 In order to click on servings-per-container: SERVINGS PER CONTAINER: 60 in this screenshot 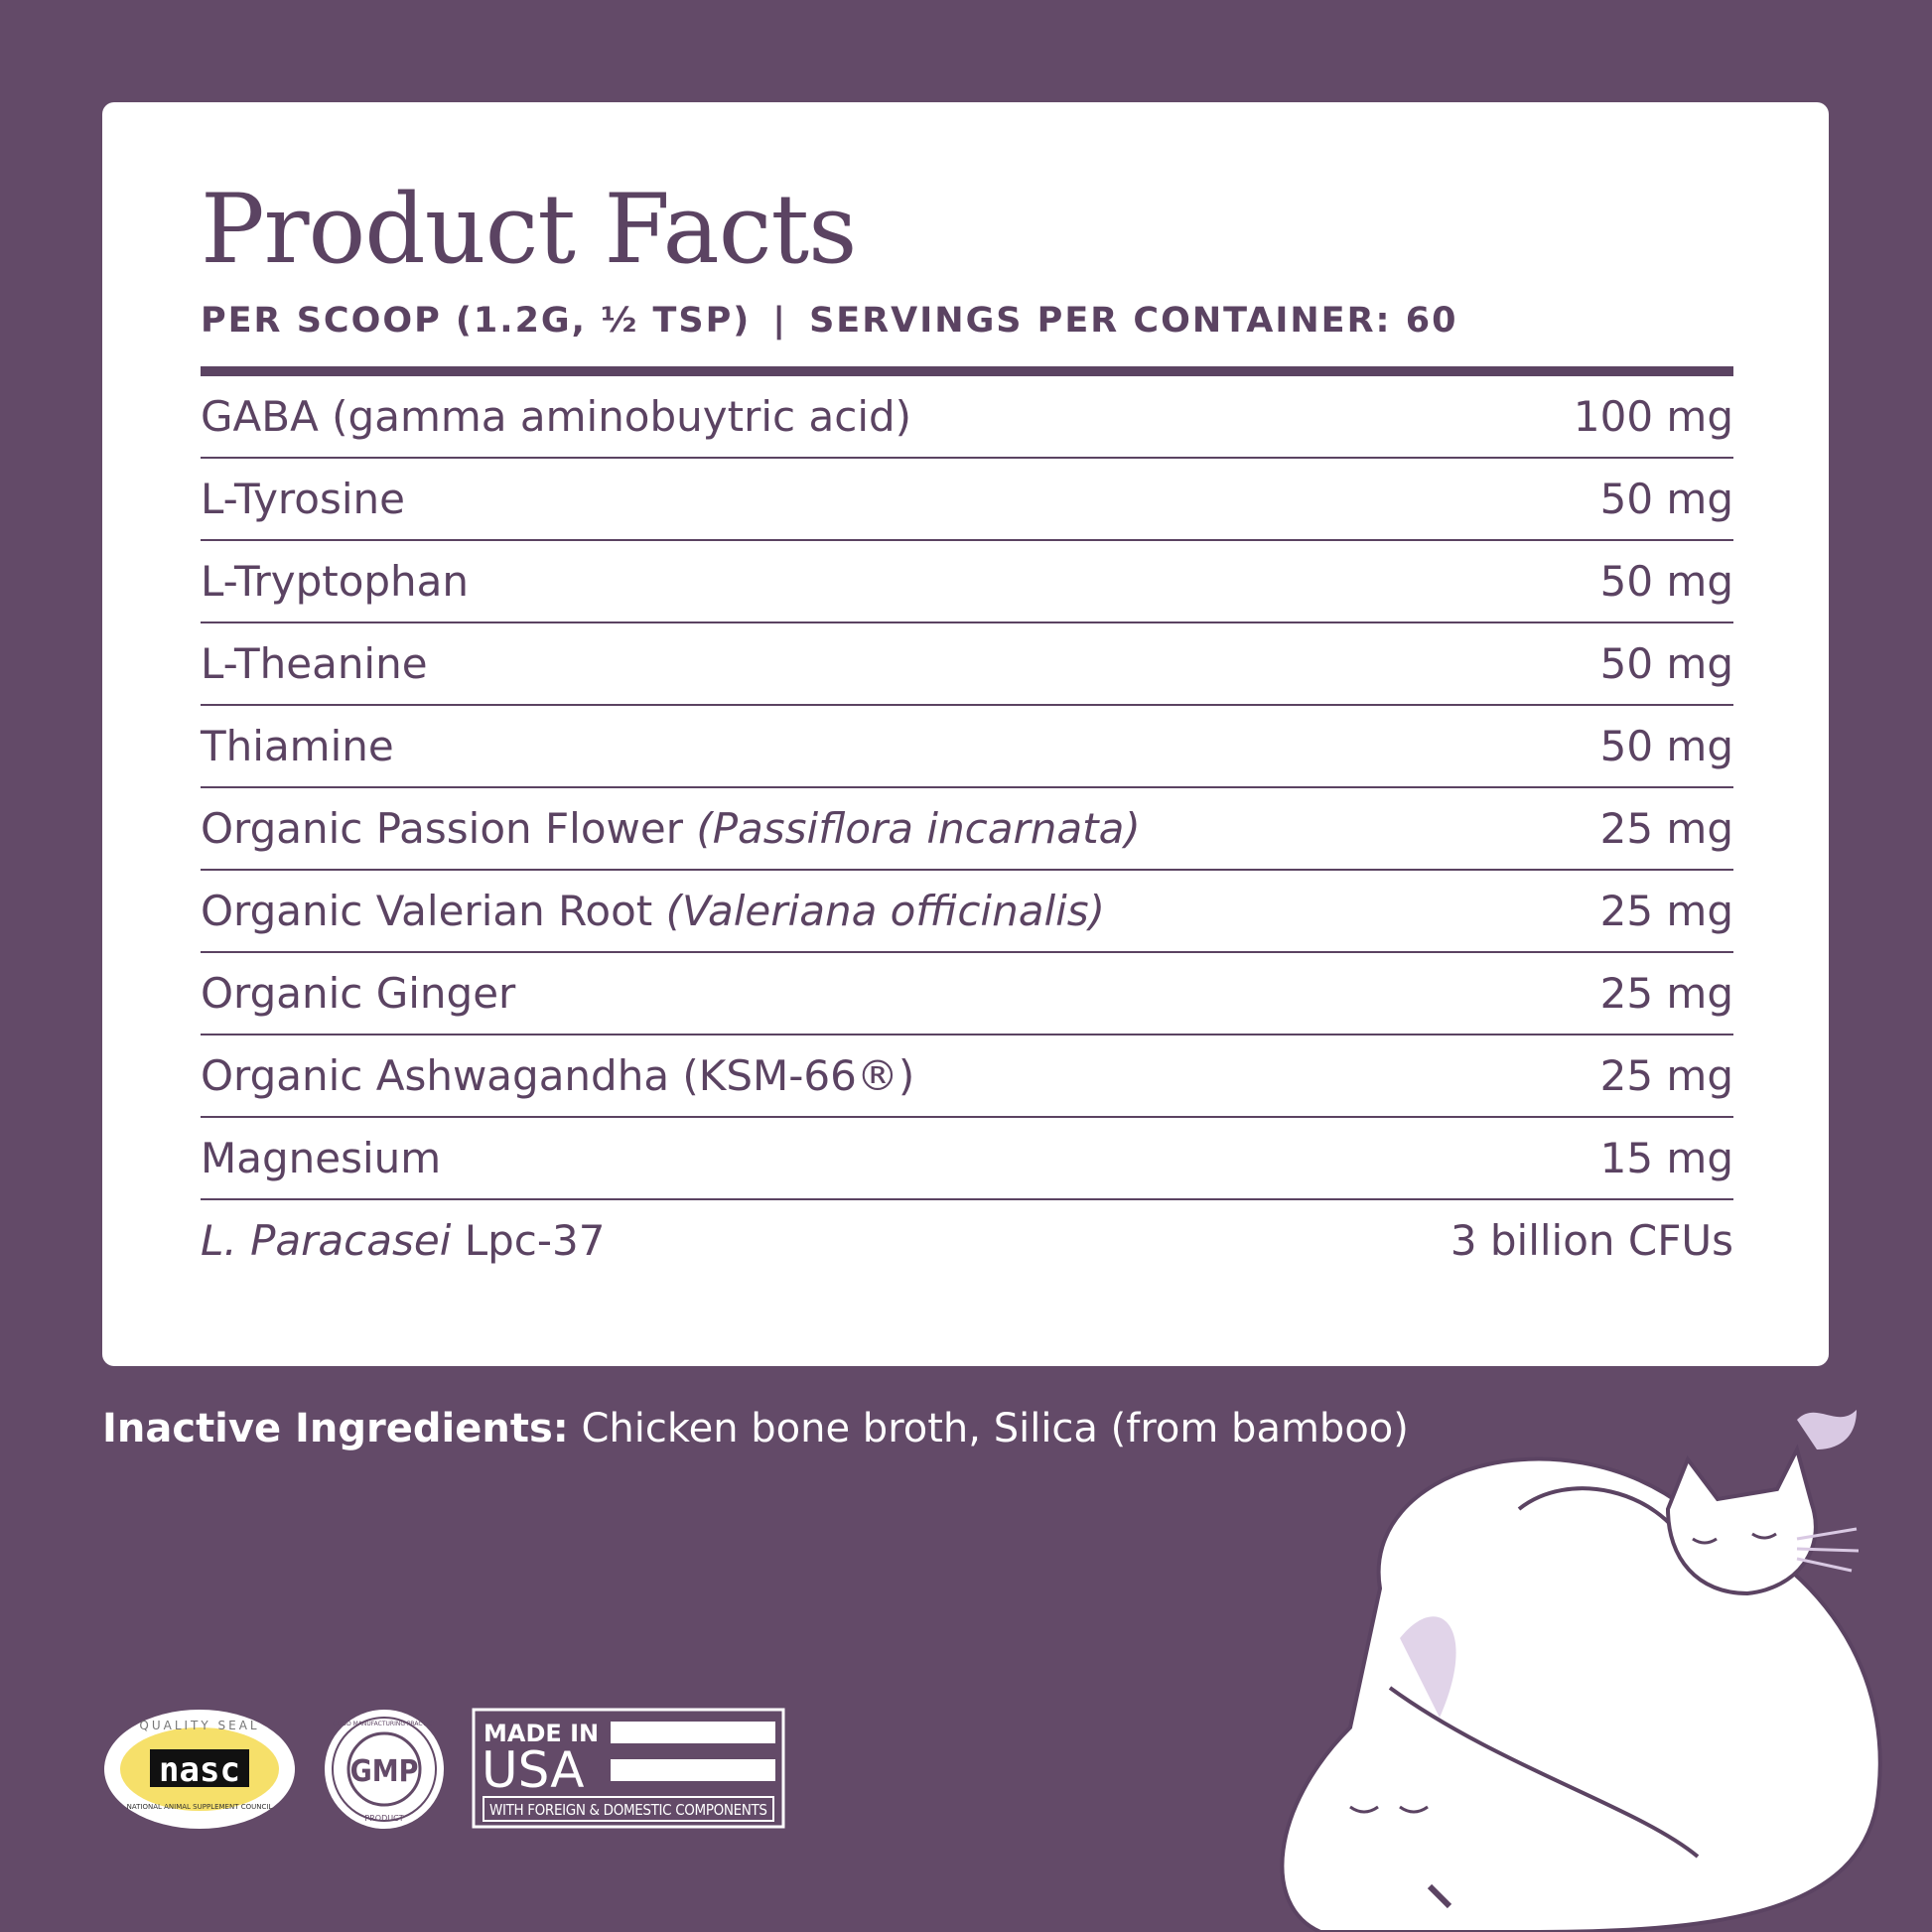, I will do `click(1133, 321)`.